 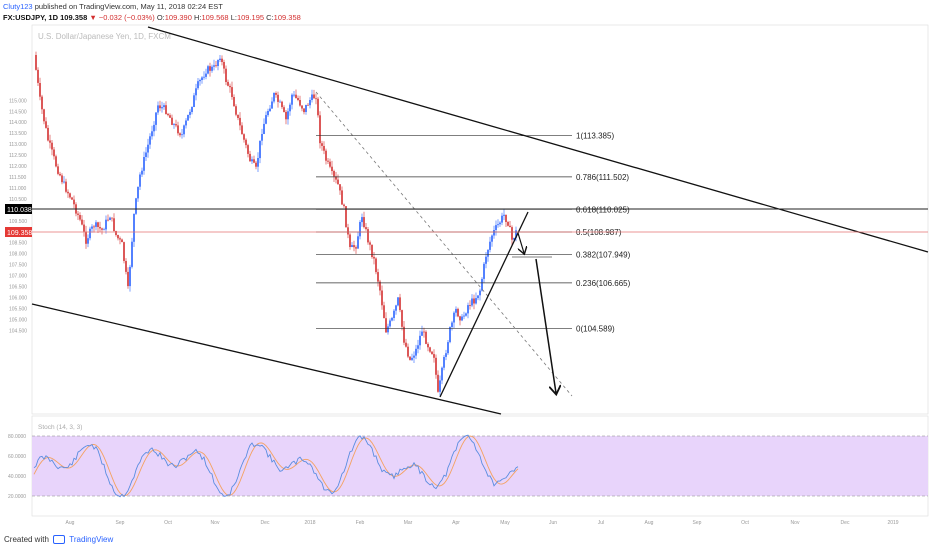 What do you see at coordinates (18, 309) in the screenshot?
I see `y-tick-label: 105.500` at bounding box center [18, 309].